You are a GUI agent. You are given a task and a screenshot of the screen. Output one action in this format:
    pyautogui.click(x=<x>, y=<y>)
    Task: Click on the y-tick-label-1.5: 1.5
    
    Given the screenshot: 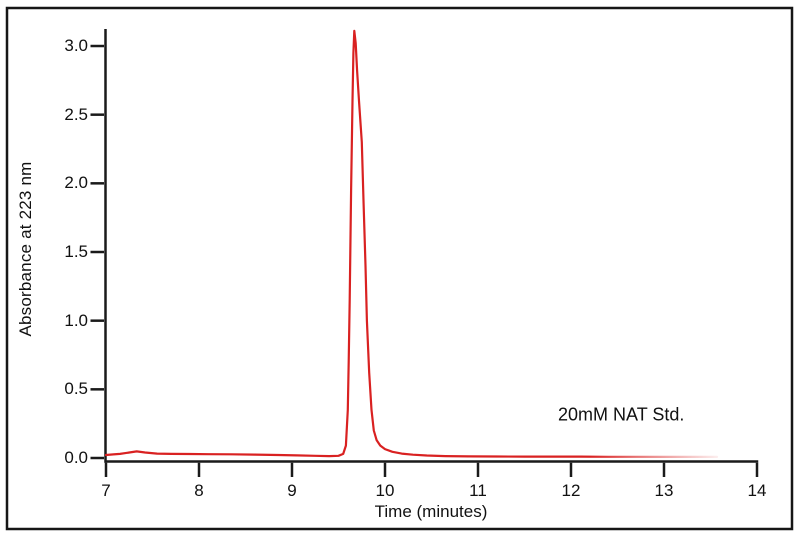 What is the action you would take?
    pyautogui.click(x=76, y=251)
    